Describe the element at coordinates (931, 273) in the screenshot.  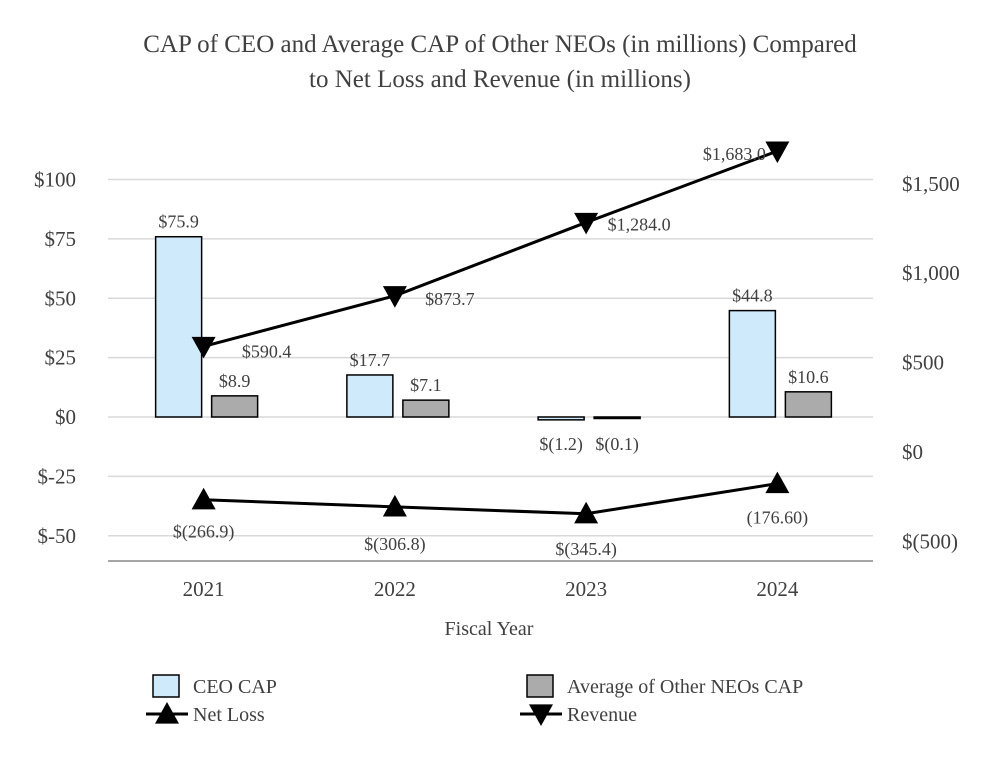
I see `right-axis-tick-label: $1,000` at that location.